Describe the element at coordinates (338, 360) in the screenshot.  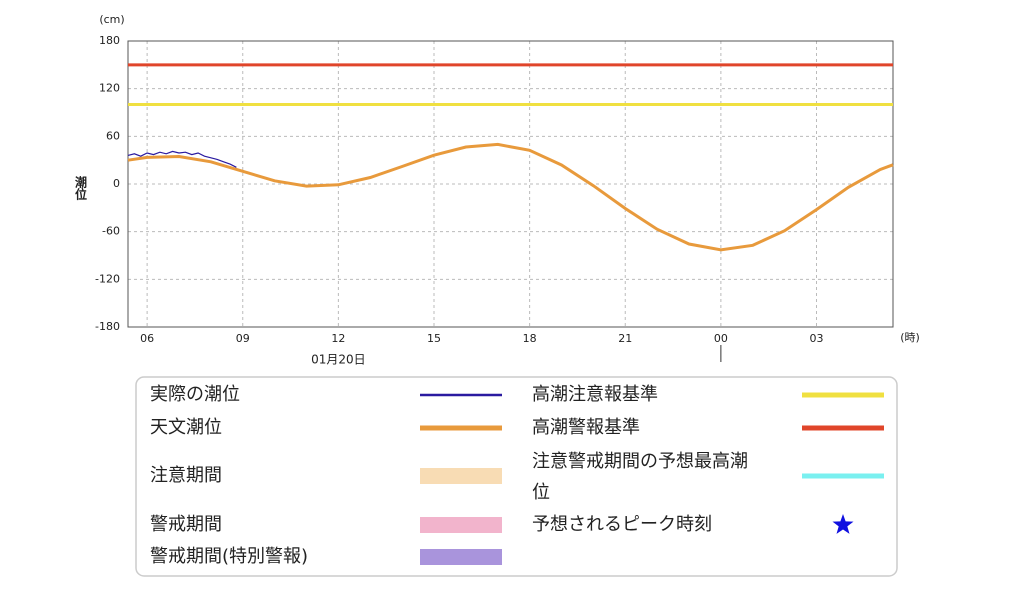
I see `date-annotation: 01月20日` at that location.